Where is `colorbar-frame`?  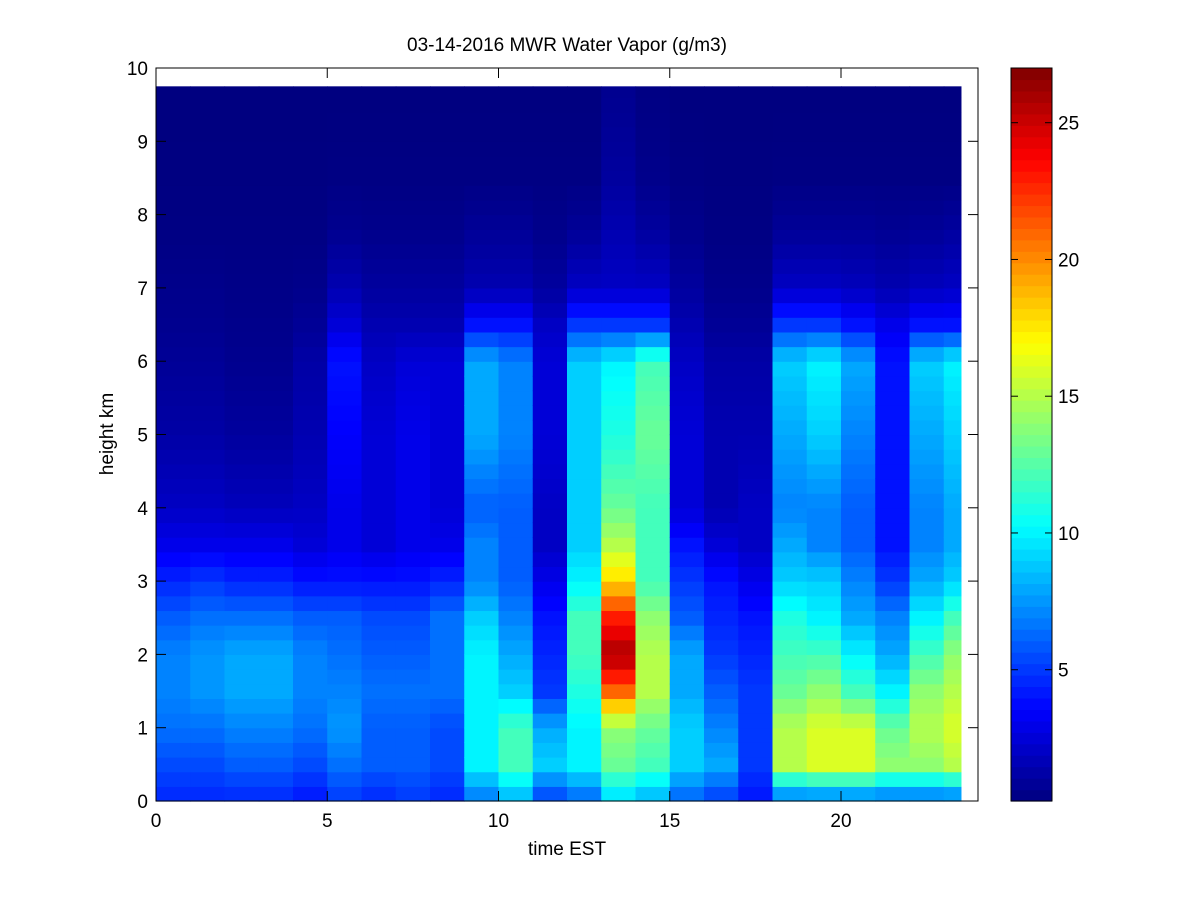
colorbar-frame is located at coordinates (1031, 434).